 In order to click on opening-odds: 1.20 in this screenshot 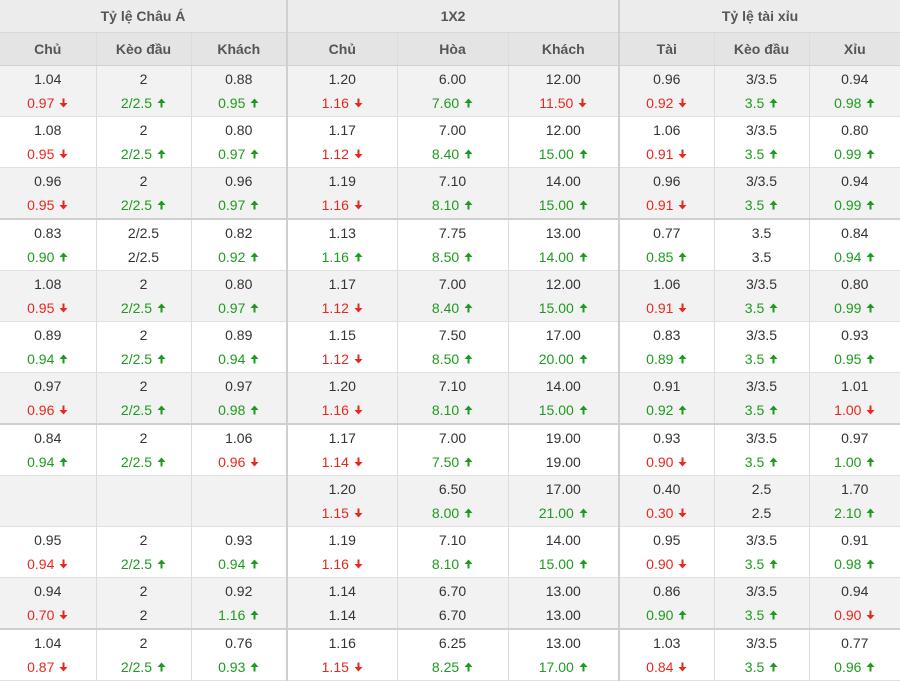, I will do `click(342, 386)`.